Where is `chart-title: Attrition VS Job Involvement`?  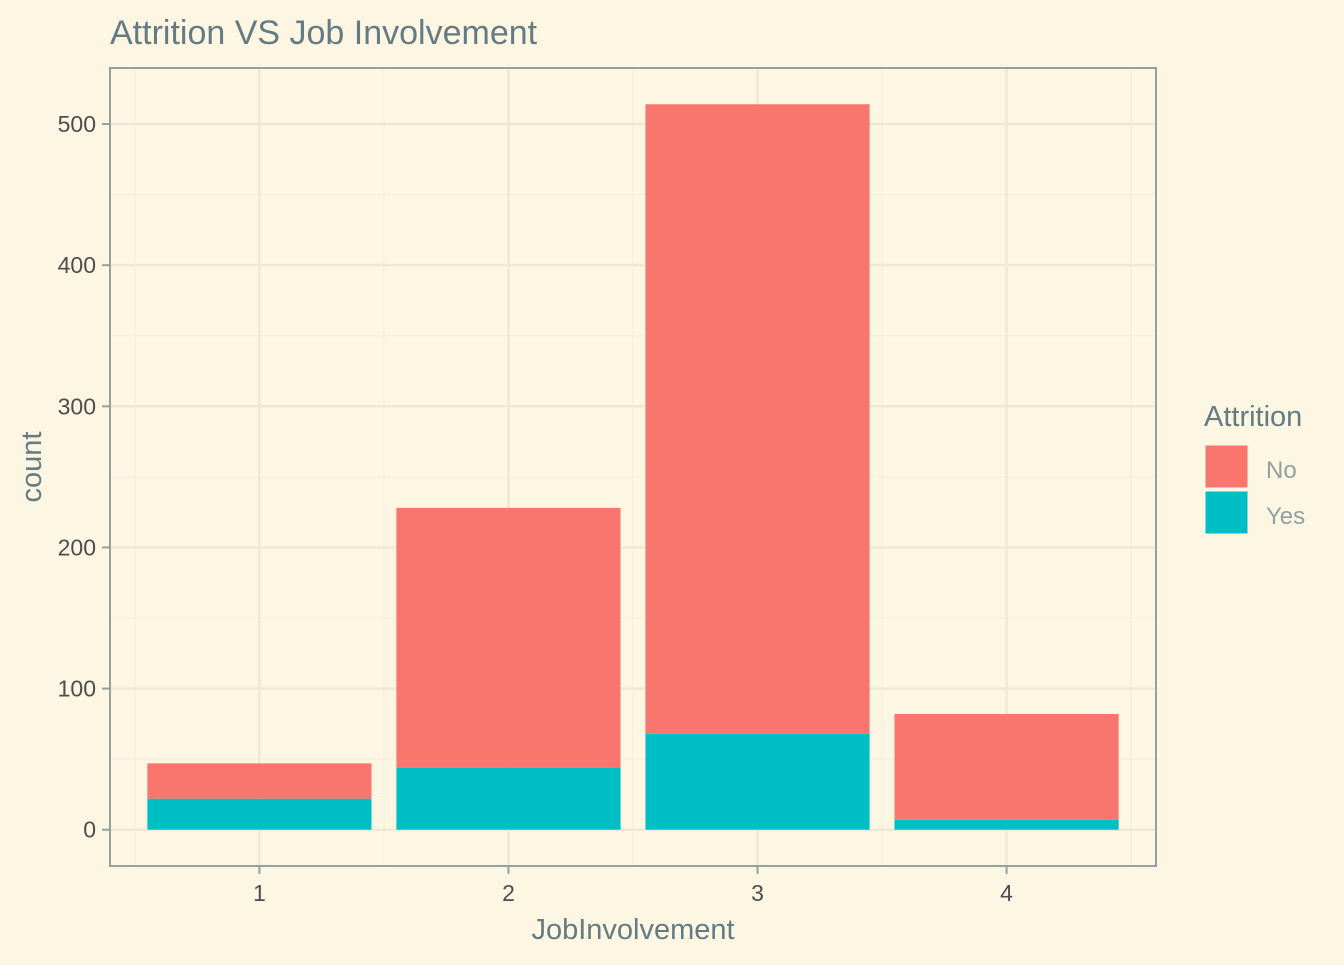
chart-title: Attrition VS Job Involvement is located at coordinates (324, 33).